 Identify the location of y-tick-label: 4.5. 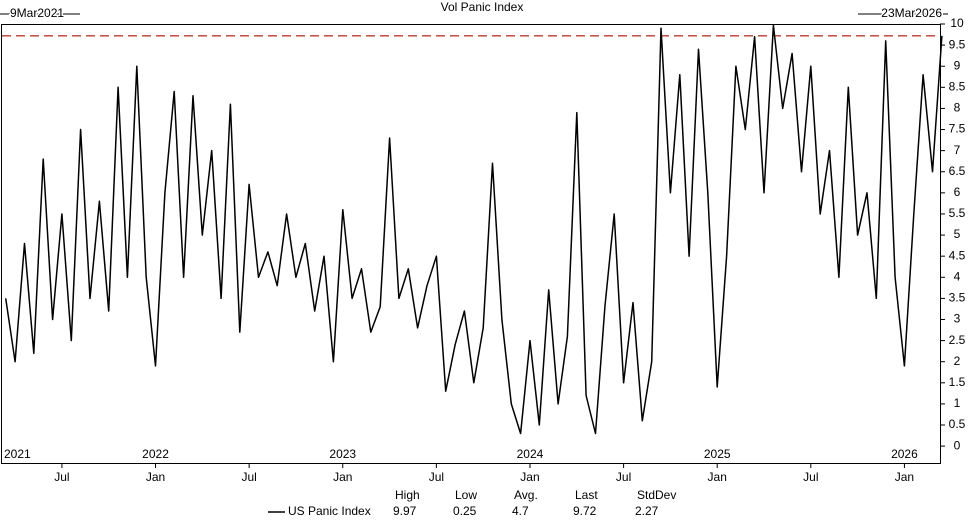
(957, 255).